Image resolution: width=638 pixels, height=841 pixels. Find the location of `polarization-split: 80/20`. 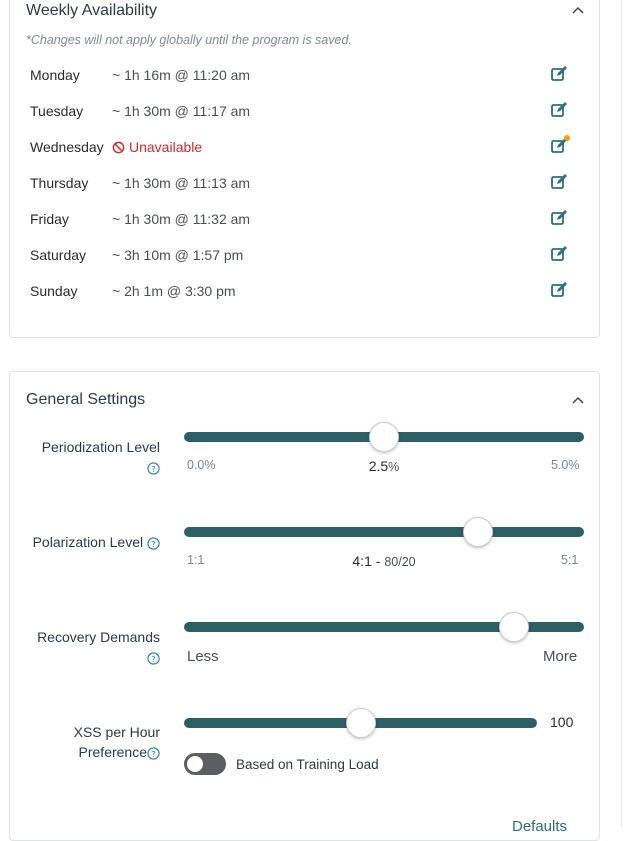

polarization-split: 80/20 is located at coordinates (400, 562).